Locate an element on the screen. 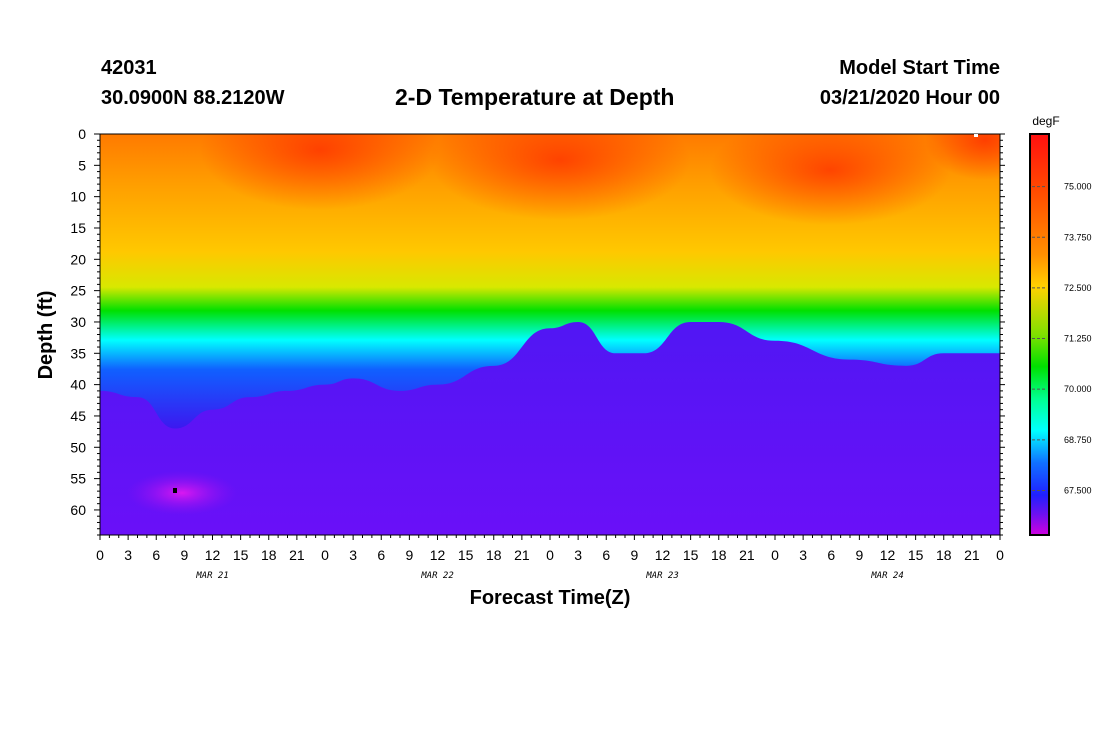 Image resolution: width=1100 pixels, height=750 pixels. y-tick-label: 40 is located at coordinates (78, 385).